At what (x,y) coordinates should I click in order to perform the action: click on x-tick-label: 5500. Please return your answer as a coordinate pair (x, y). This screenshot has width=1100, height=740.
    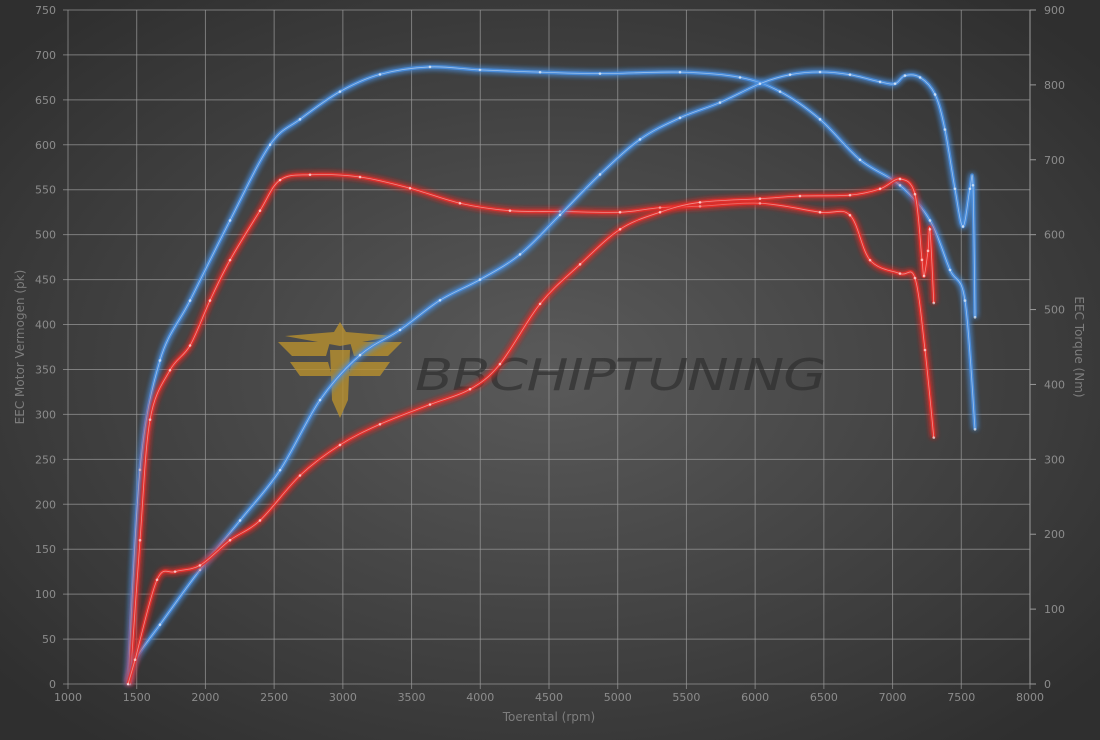
    Looking at the image, I should click on (686, 697).